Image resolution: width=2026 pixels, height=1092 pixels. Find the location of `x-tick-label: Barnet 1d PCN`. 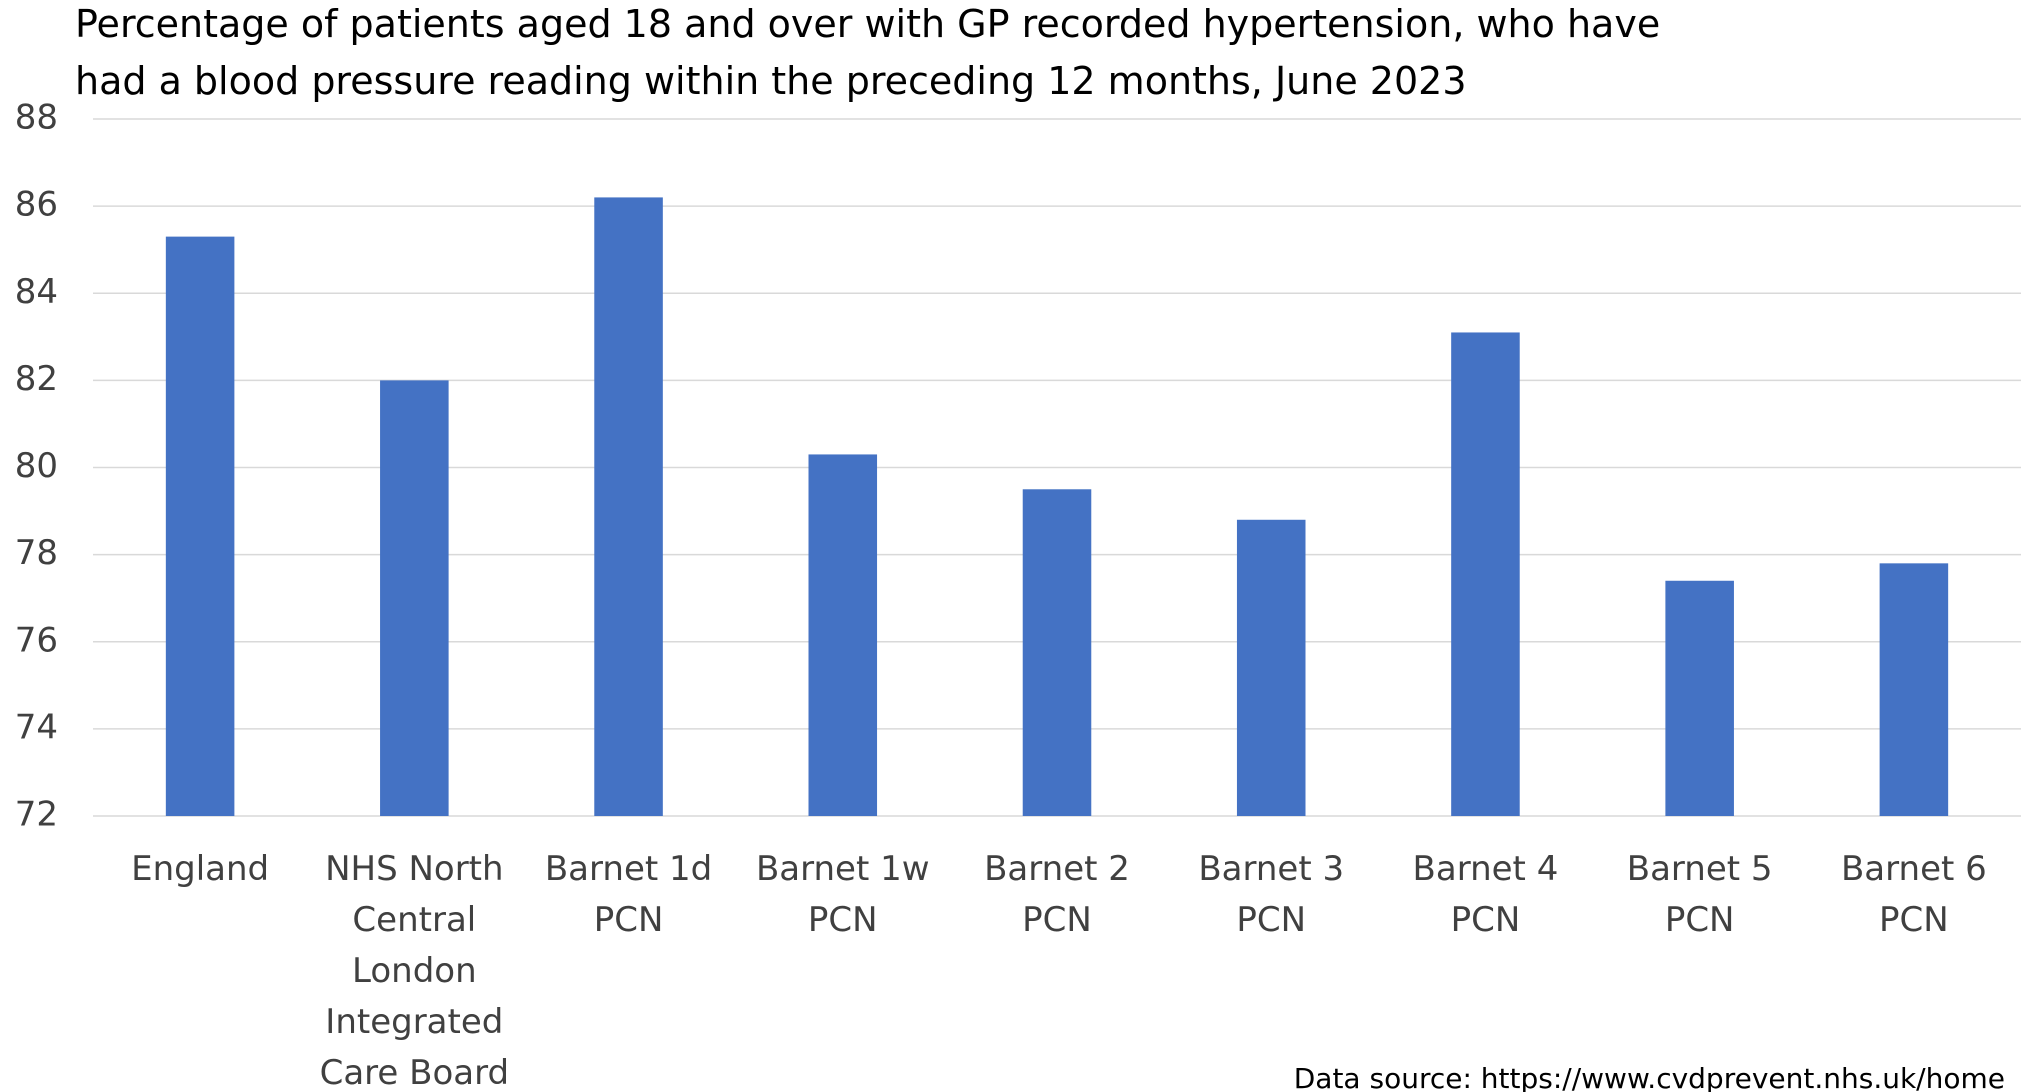

x-tick-label: Barnet 1d PCN is located at coordinates (628, 894).